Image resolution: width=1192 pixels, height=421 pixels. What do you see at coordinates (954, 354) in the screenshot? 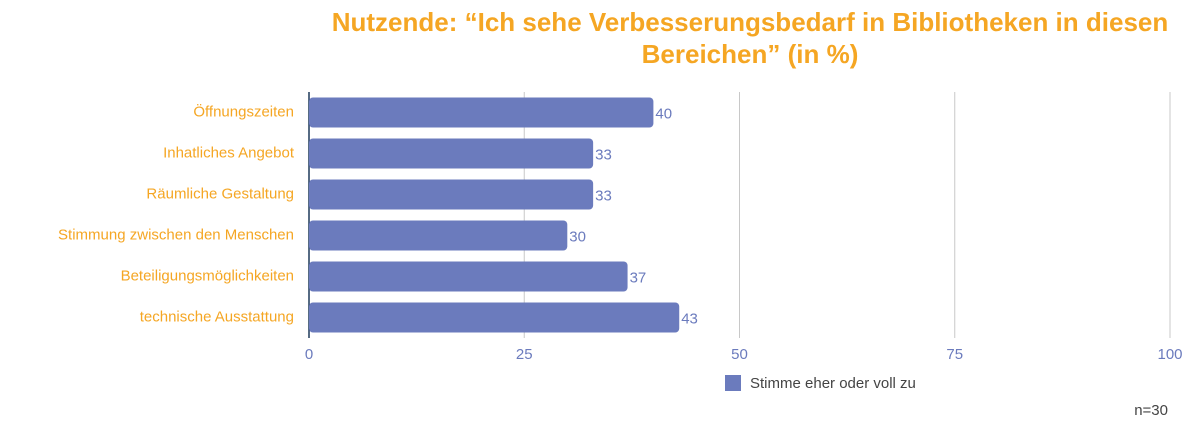
I see `x-tick-label: 75` at bounding box center [954, 354].